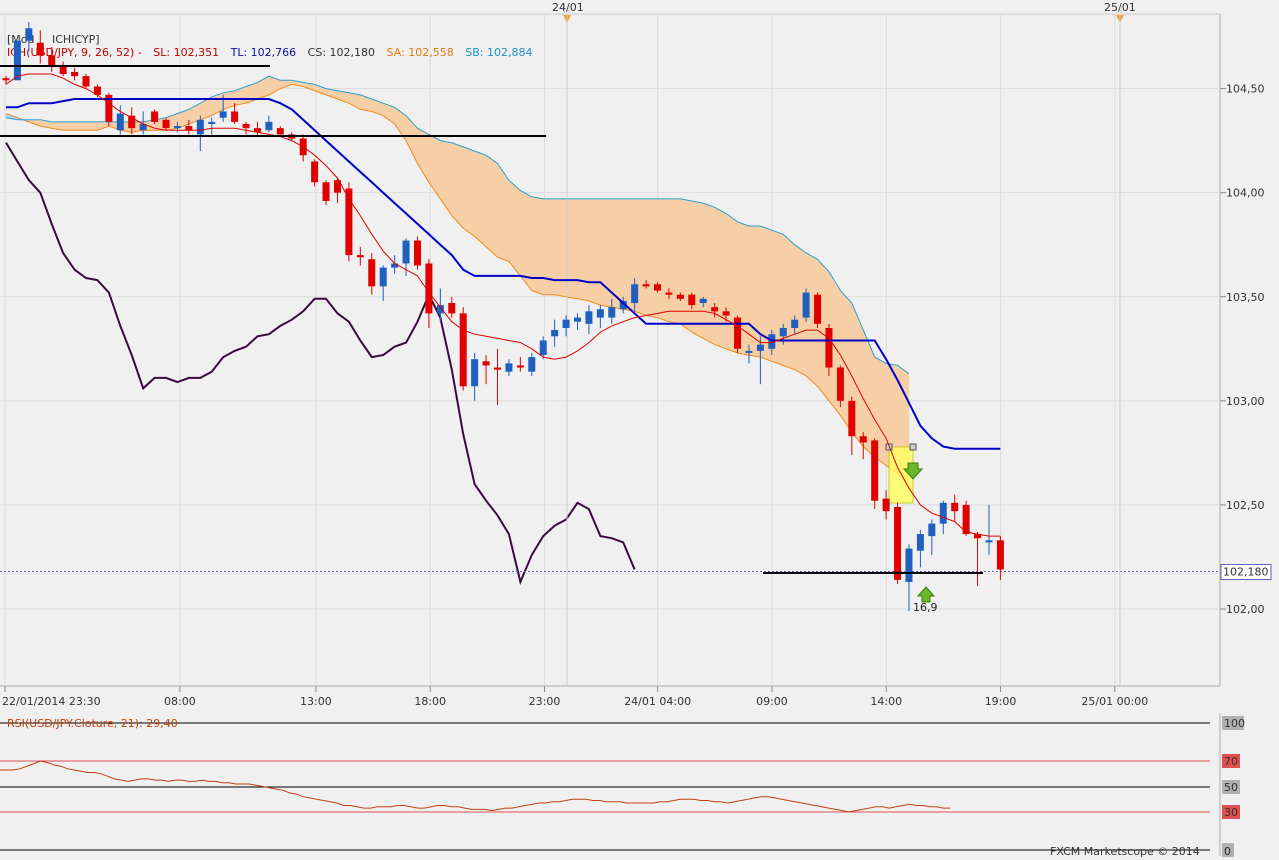 This screenshot has width=1279, height=860. What do you see at coordinates (1245, 193) in the screenshot?
I see `price-tick-label: 104,00` at bounding box center [1245, 193].